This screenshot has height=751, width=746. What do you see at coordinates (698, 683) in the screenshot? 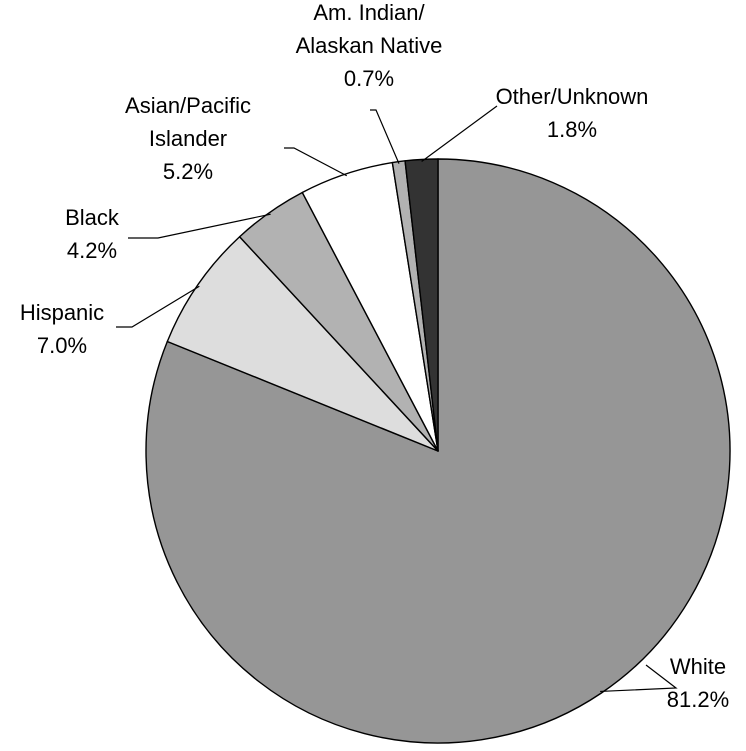
I see `slice-label-white: White 81.2%` at bounding box center [698, 683].